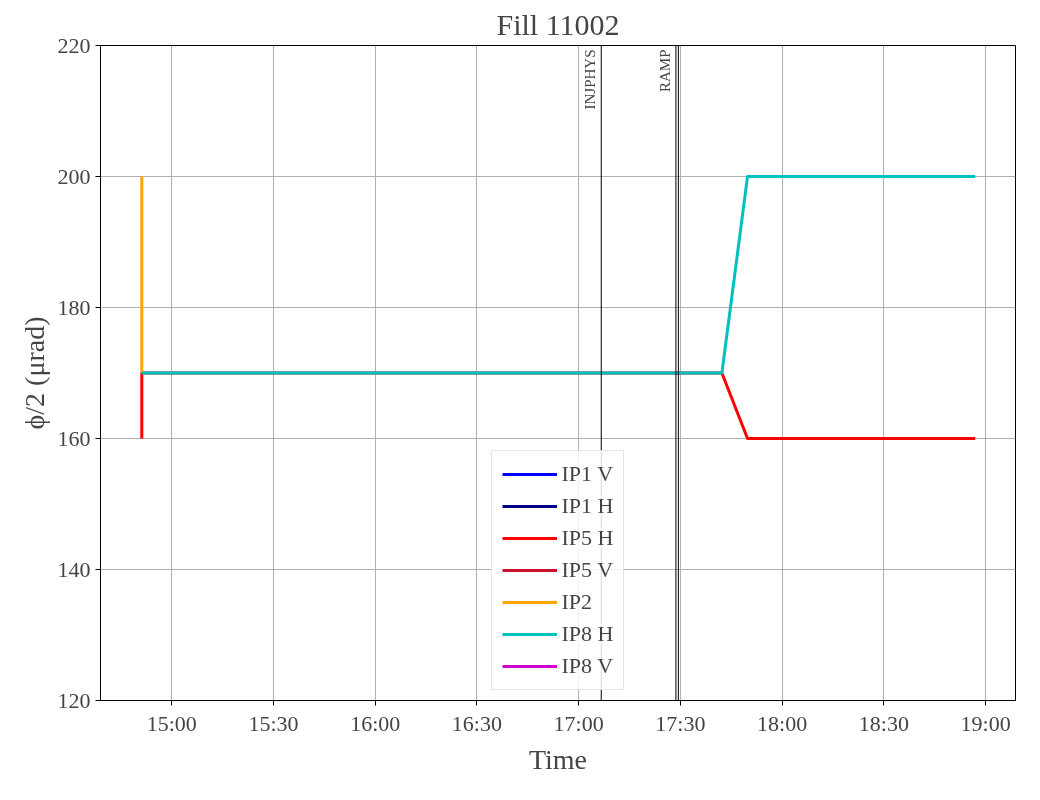  Describe the element at coordinates (590, 79) in the screenshot. I see `ref-line-label: INJPHYS` at that location.